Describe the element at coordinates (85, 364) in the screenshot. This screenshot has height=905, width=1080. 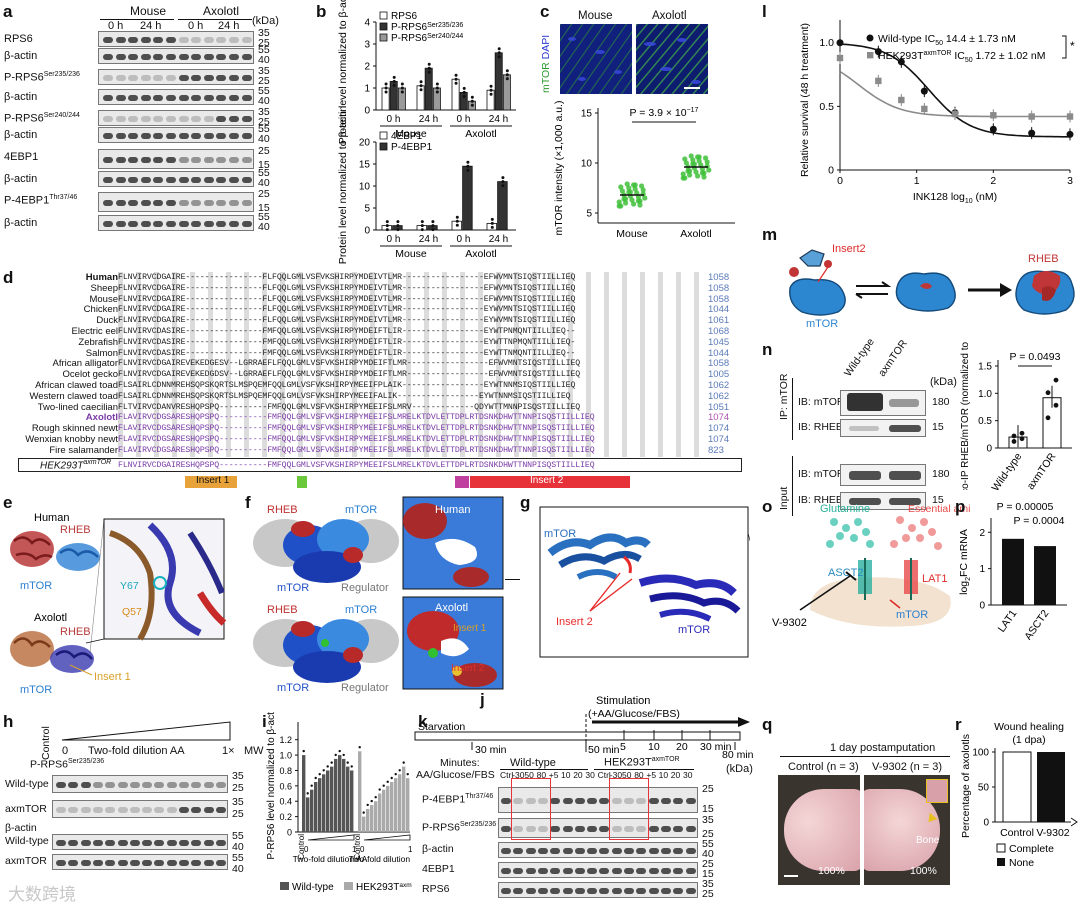
I see `species-name: African alligator` at that location.